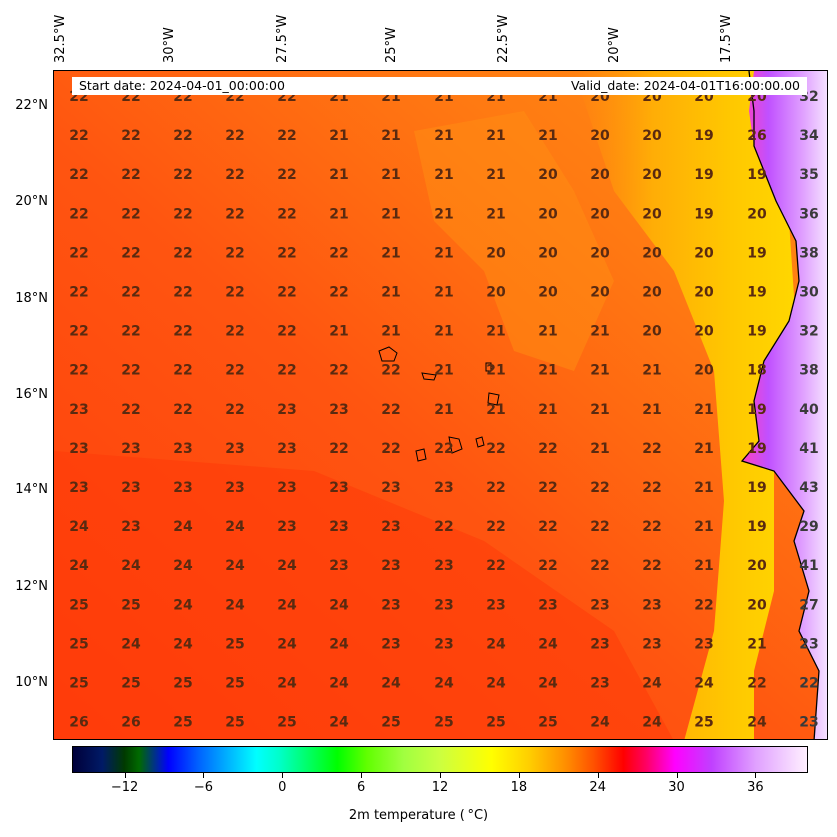 The height and width of the screenshot is (837, 837). Describe the element at coordinates (756, 371) in the screenshot. I see `temperature-value: 18` at that location.